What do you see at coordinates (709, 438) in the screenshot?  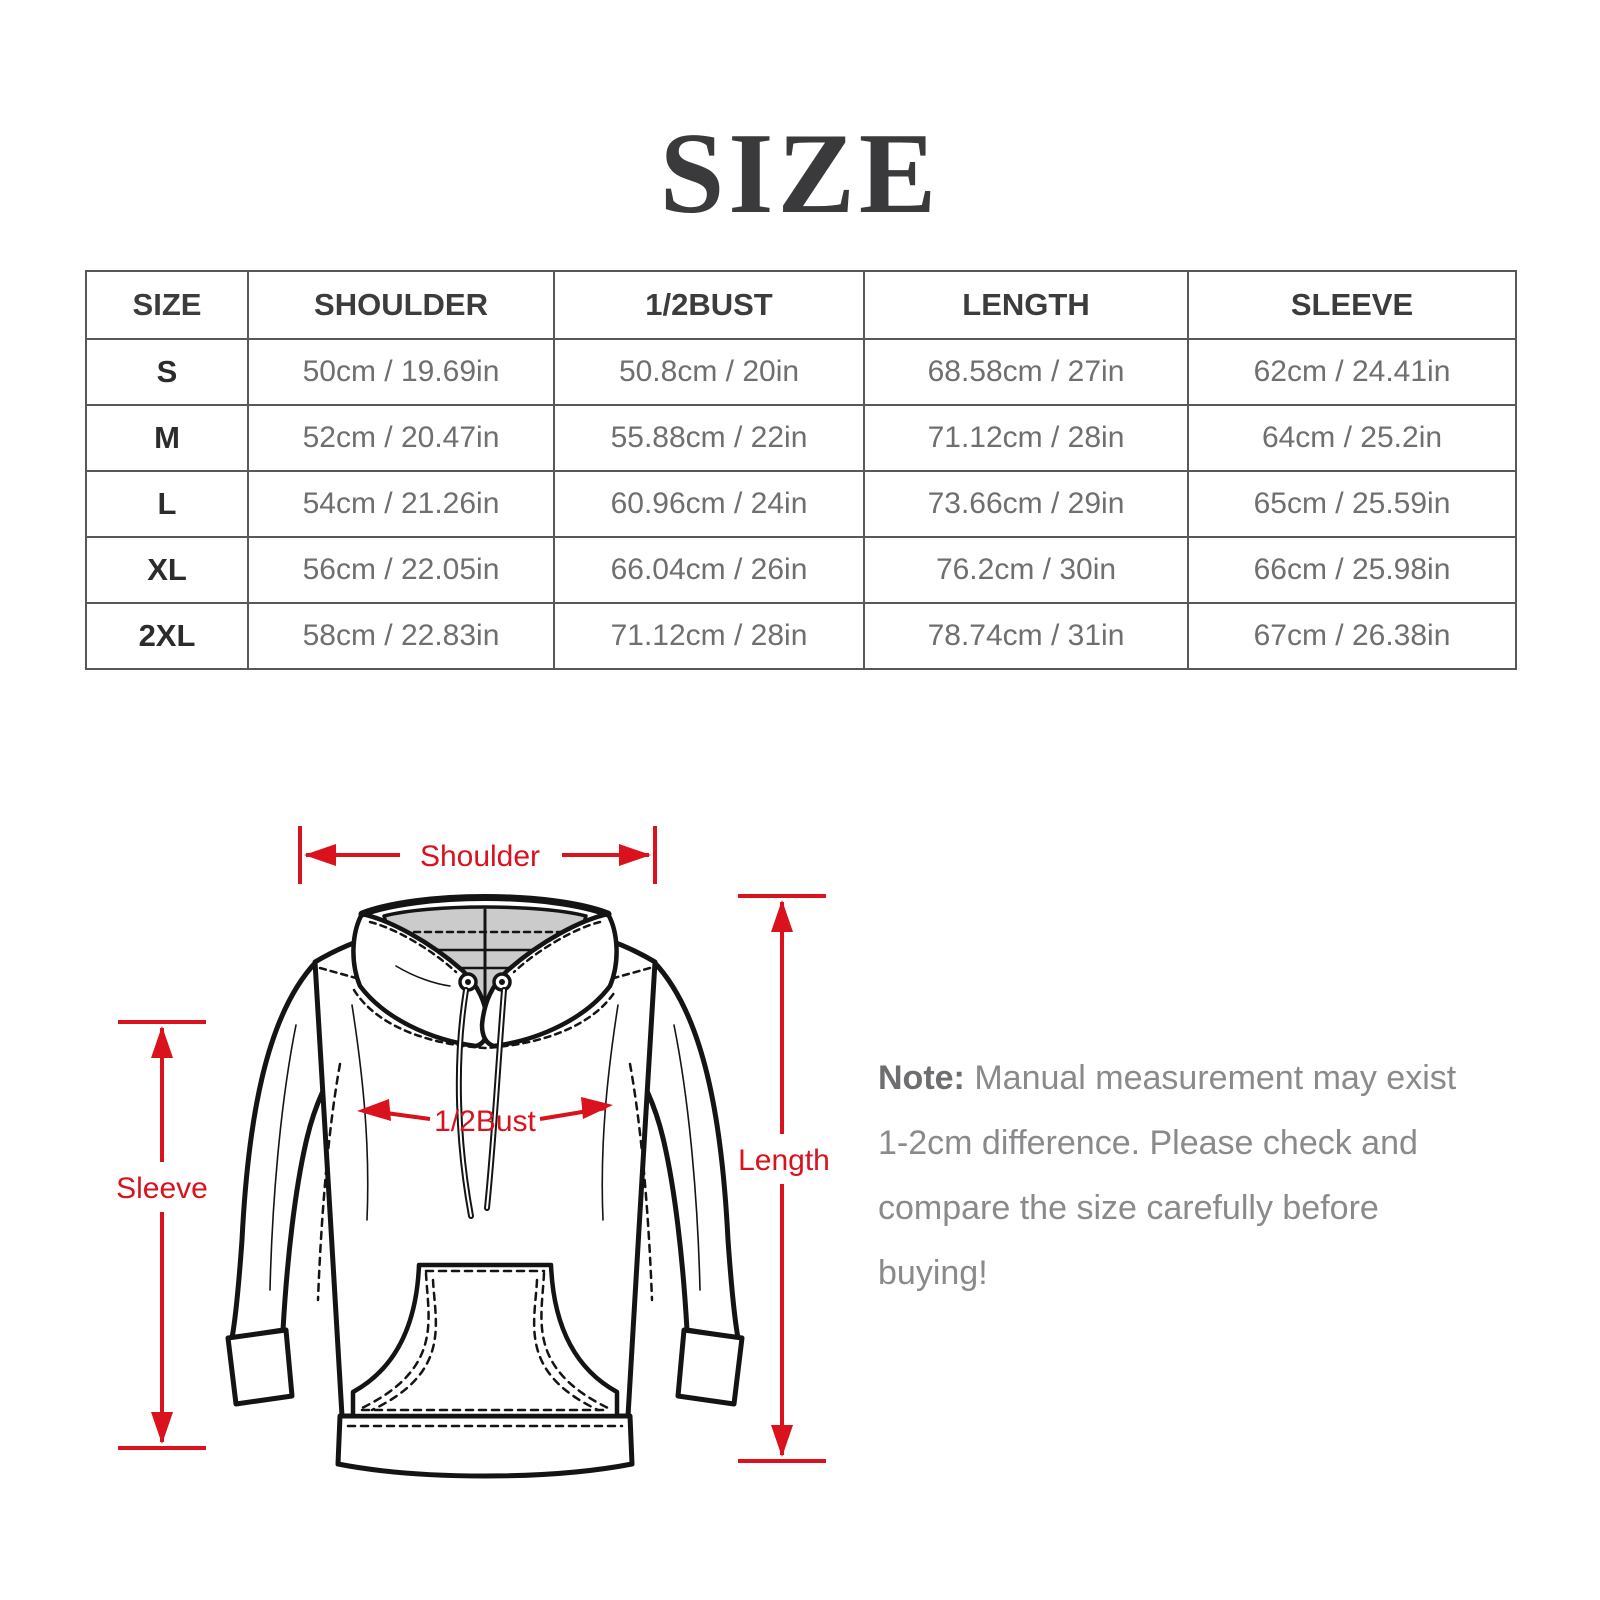 I see `cell-bust: 55.88cm / 22in` at bounding box center [709, 438].